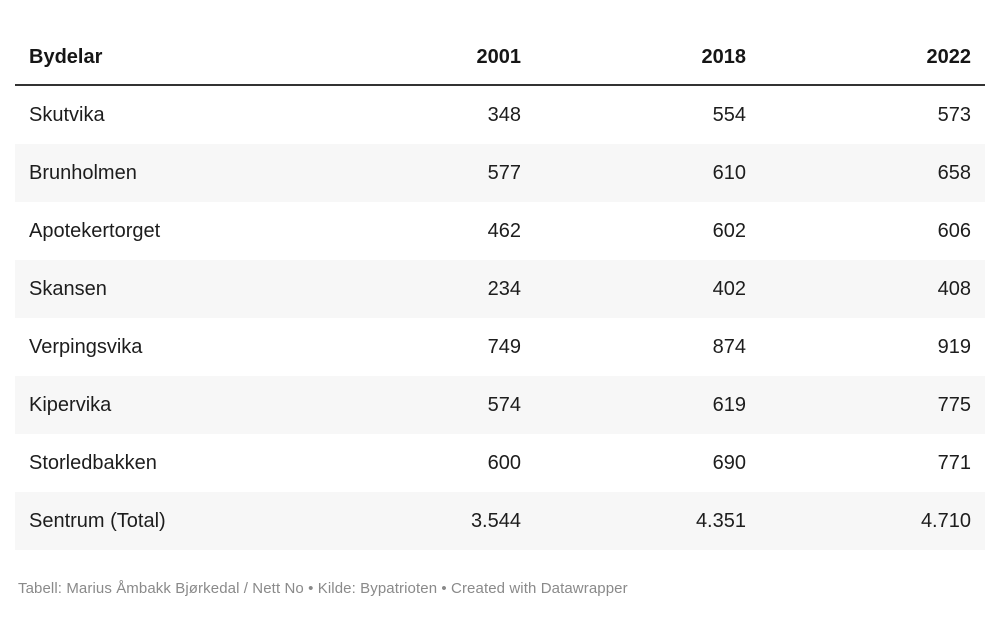  What do you see at coordinates (954, 173) in the screenshot?
I see `cell-value: 658` at bounding box center [954, 173].